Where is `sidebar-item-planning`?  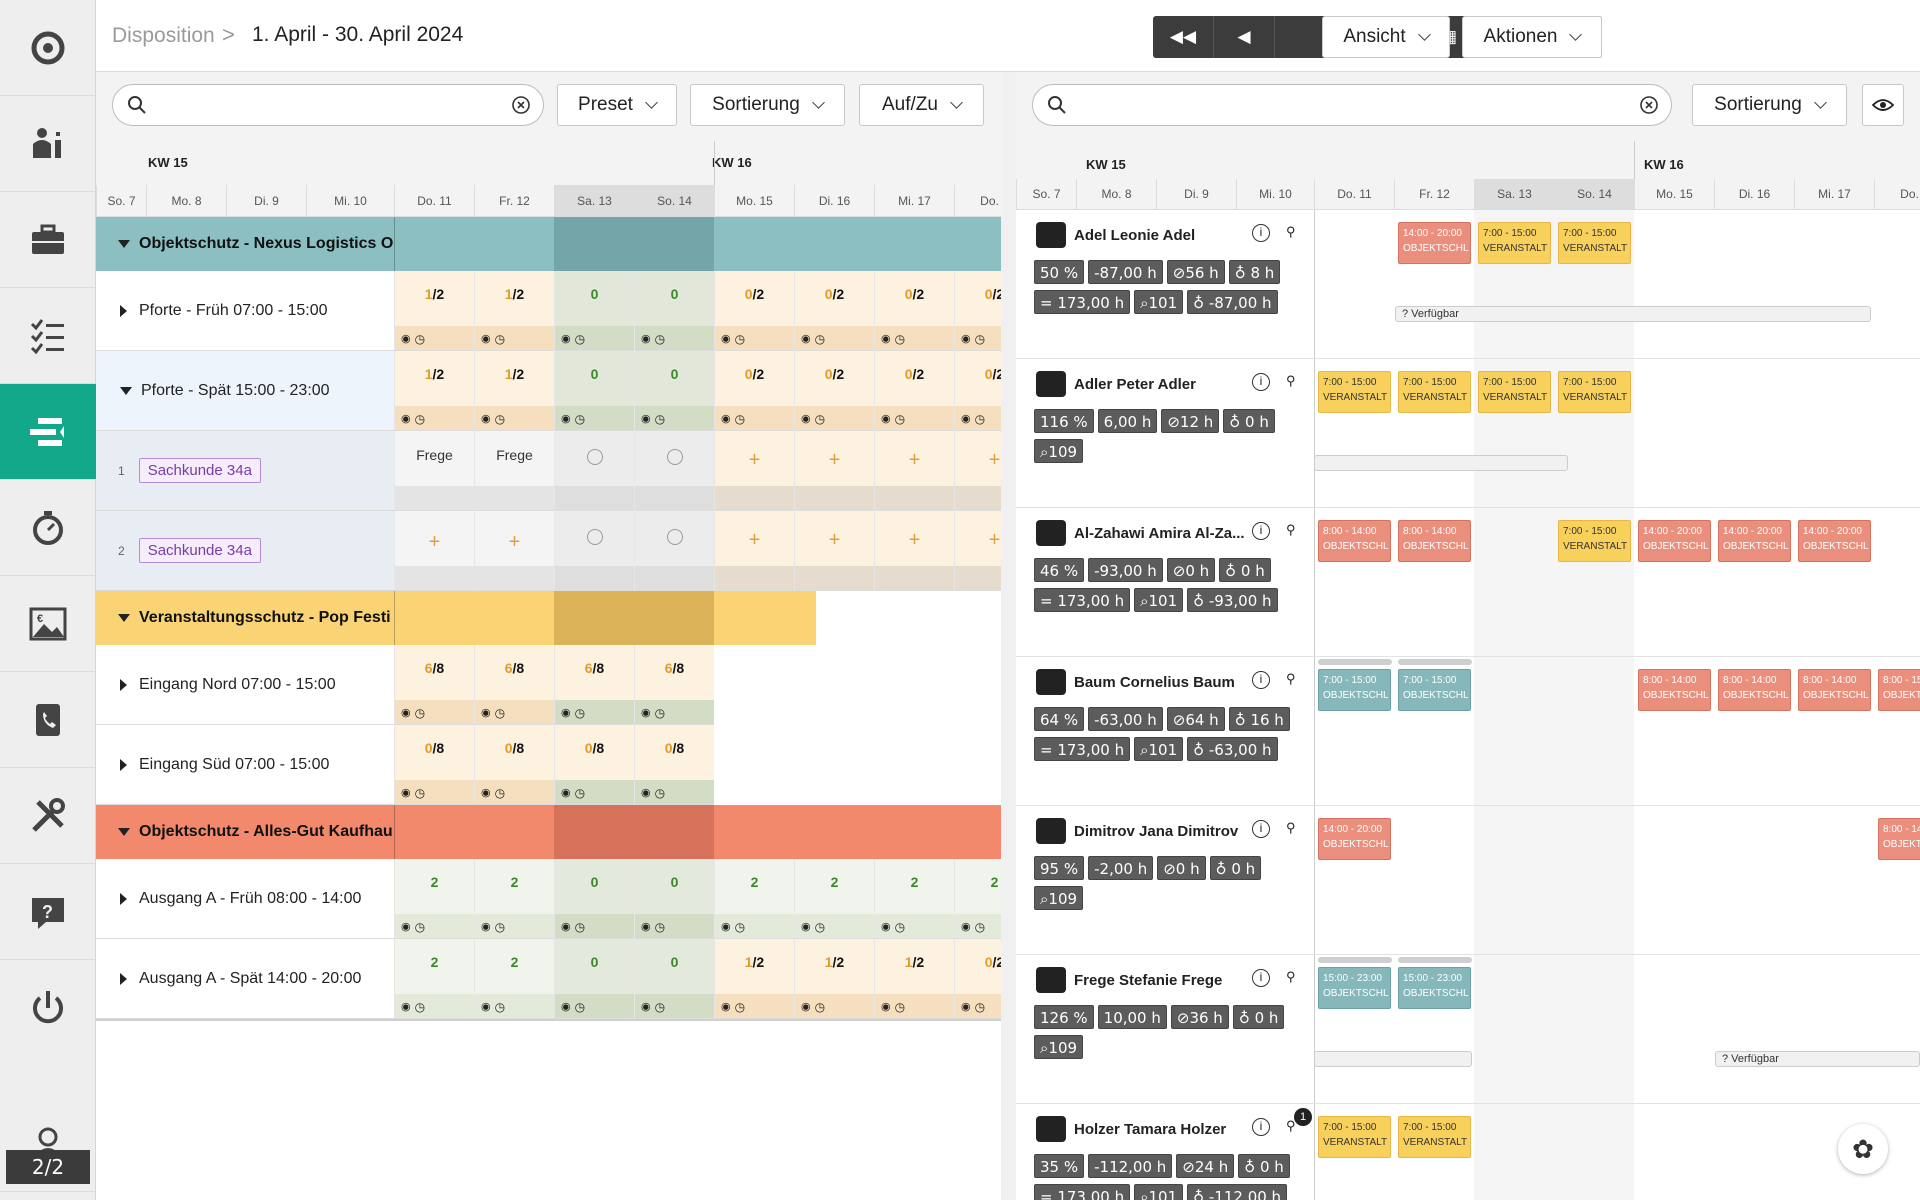
sidebar-item-planning is located at coordinates (48, 432).